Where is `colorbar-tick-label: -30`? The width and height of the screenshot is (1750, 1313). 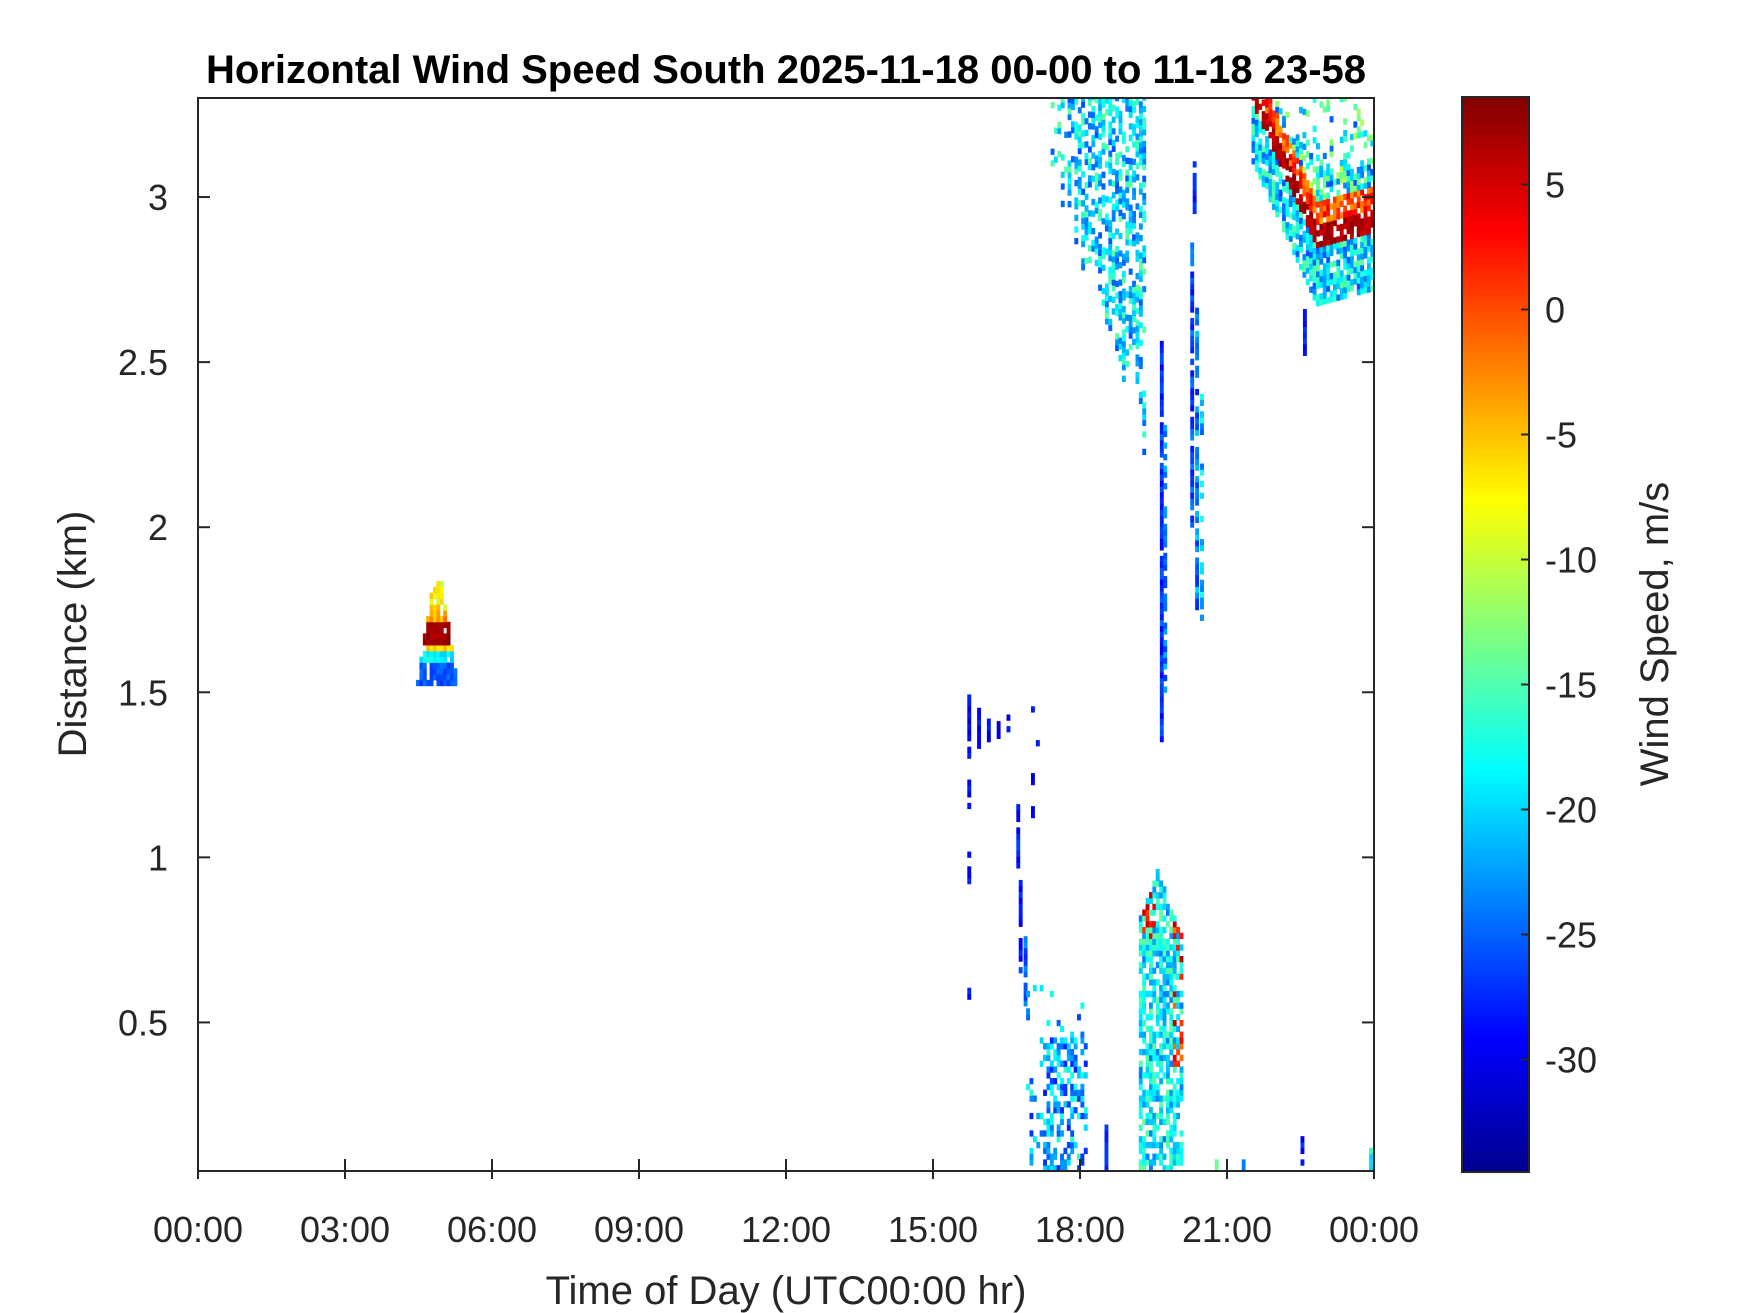
colorbar-tick-label: -30 is located at coordinates (1571, 1060).